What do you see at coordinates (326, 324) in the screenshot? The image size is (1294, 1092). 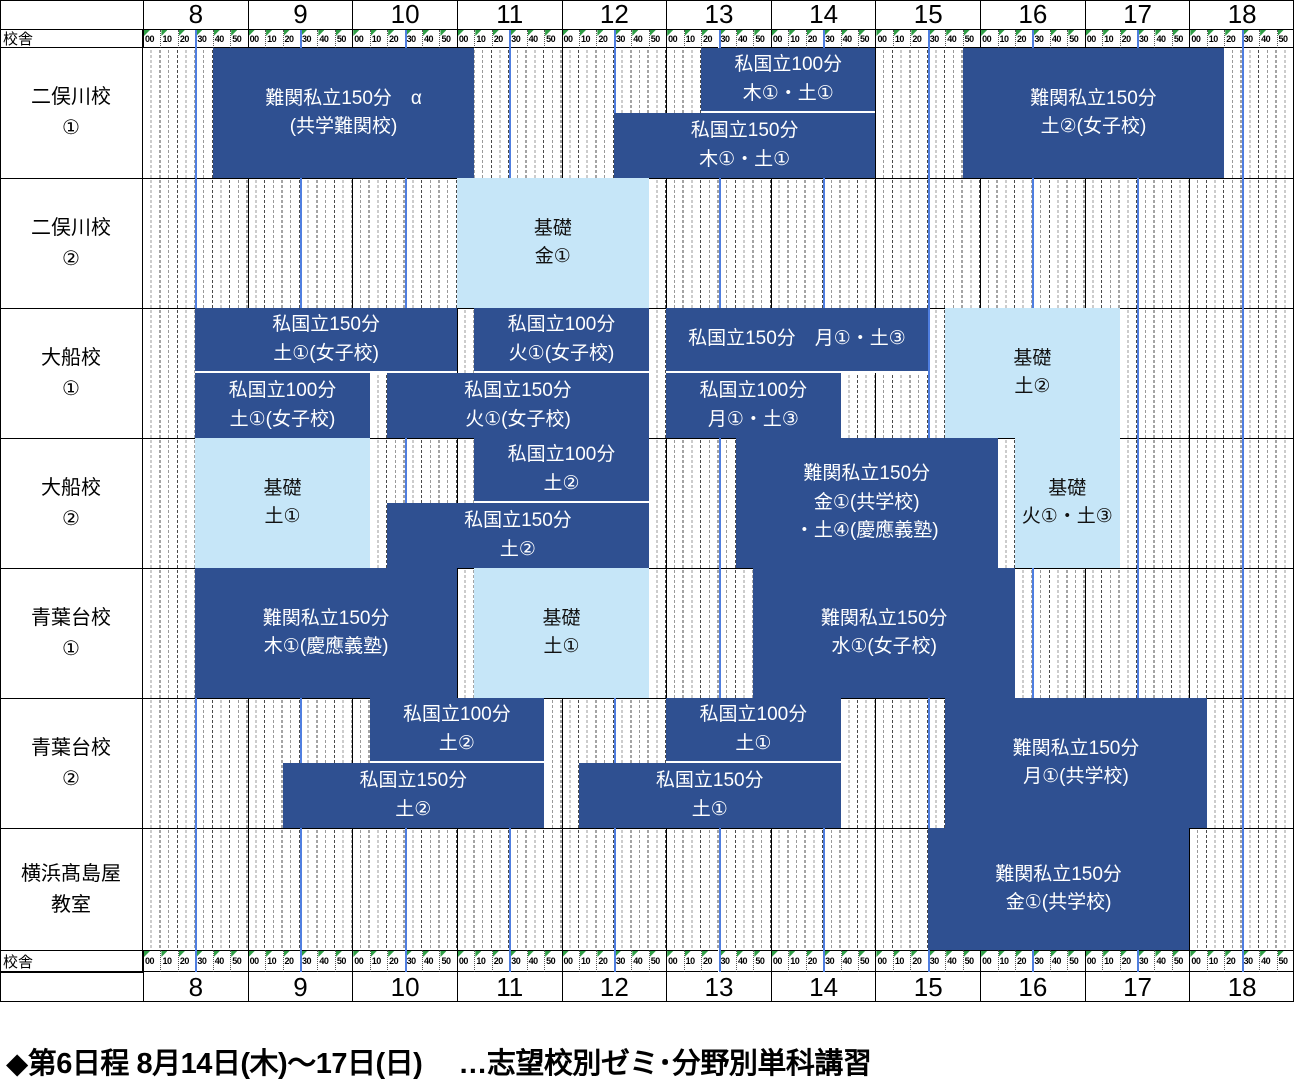 I see `block-label-line: 私国立150分` at bounding box center [326, 324].